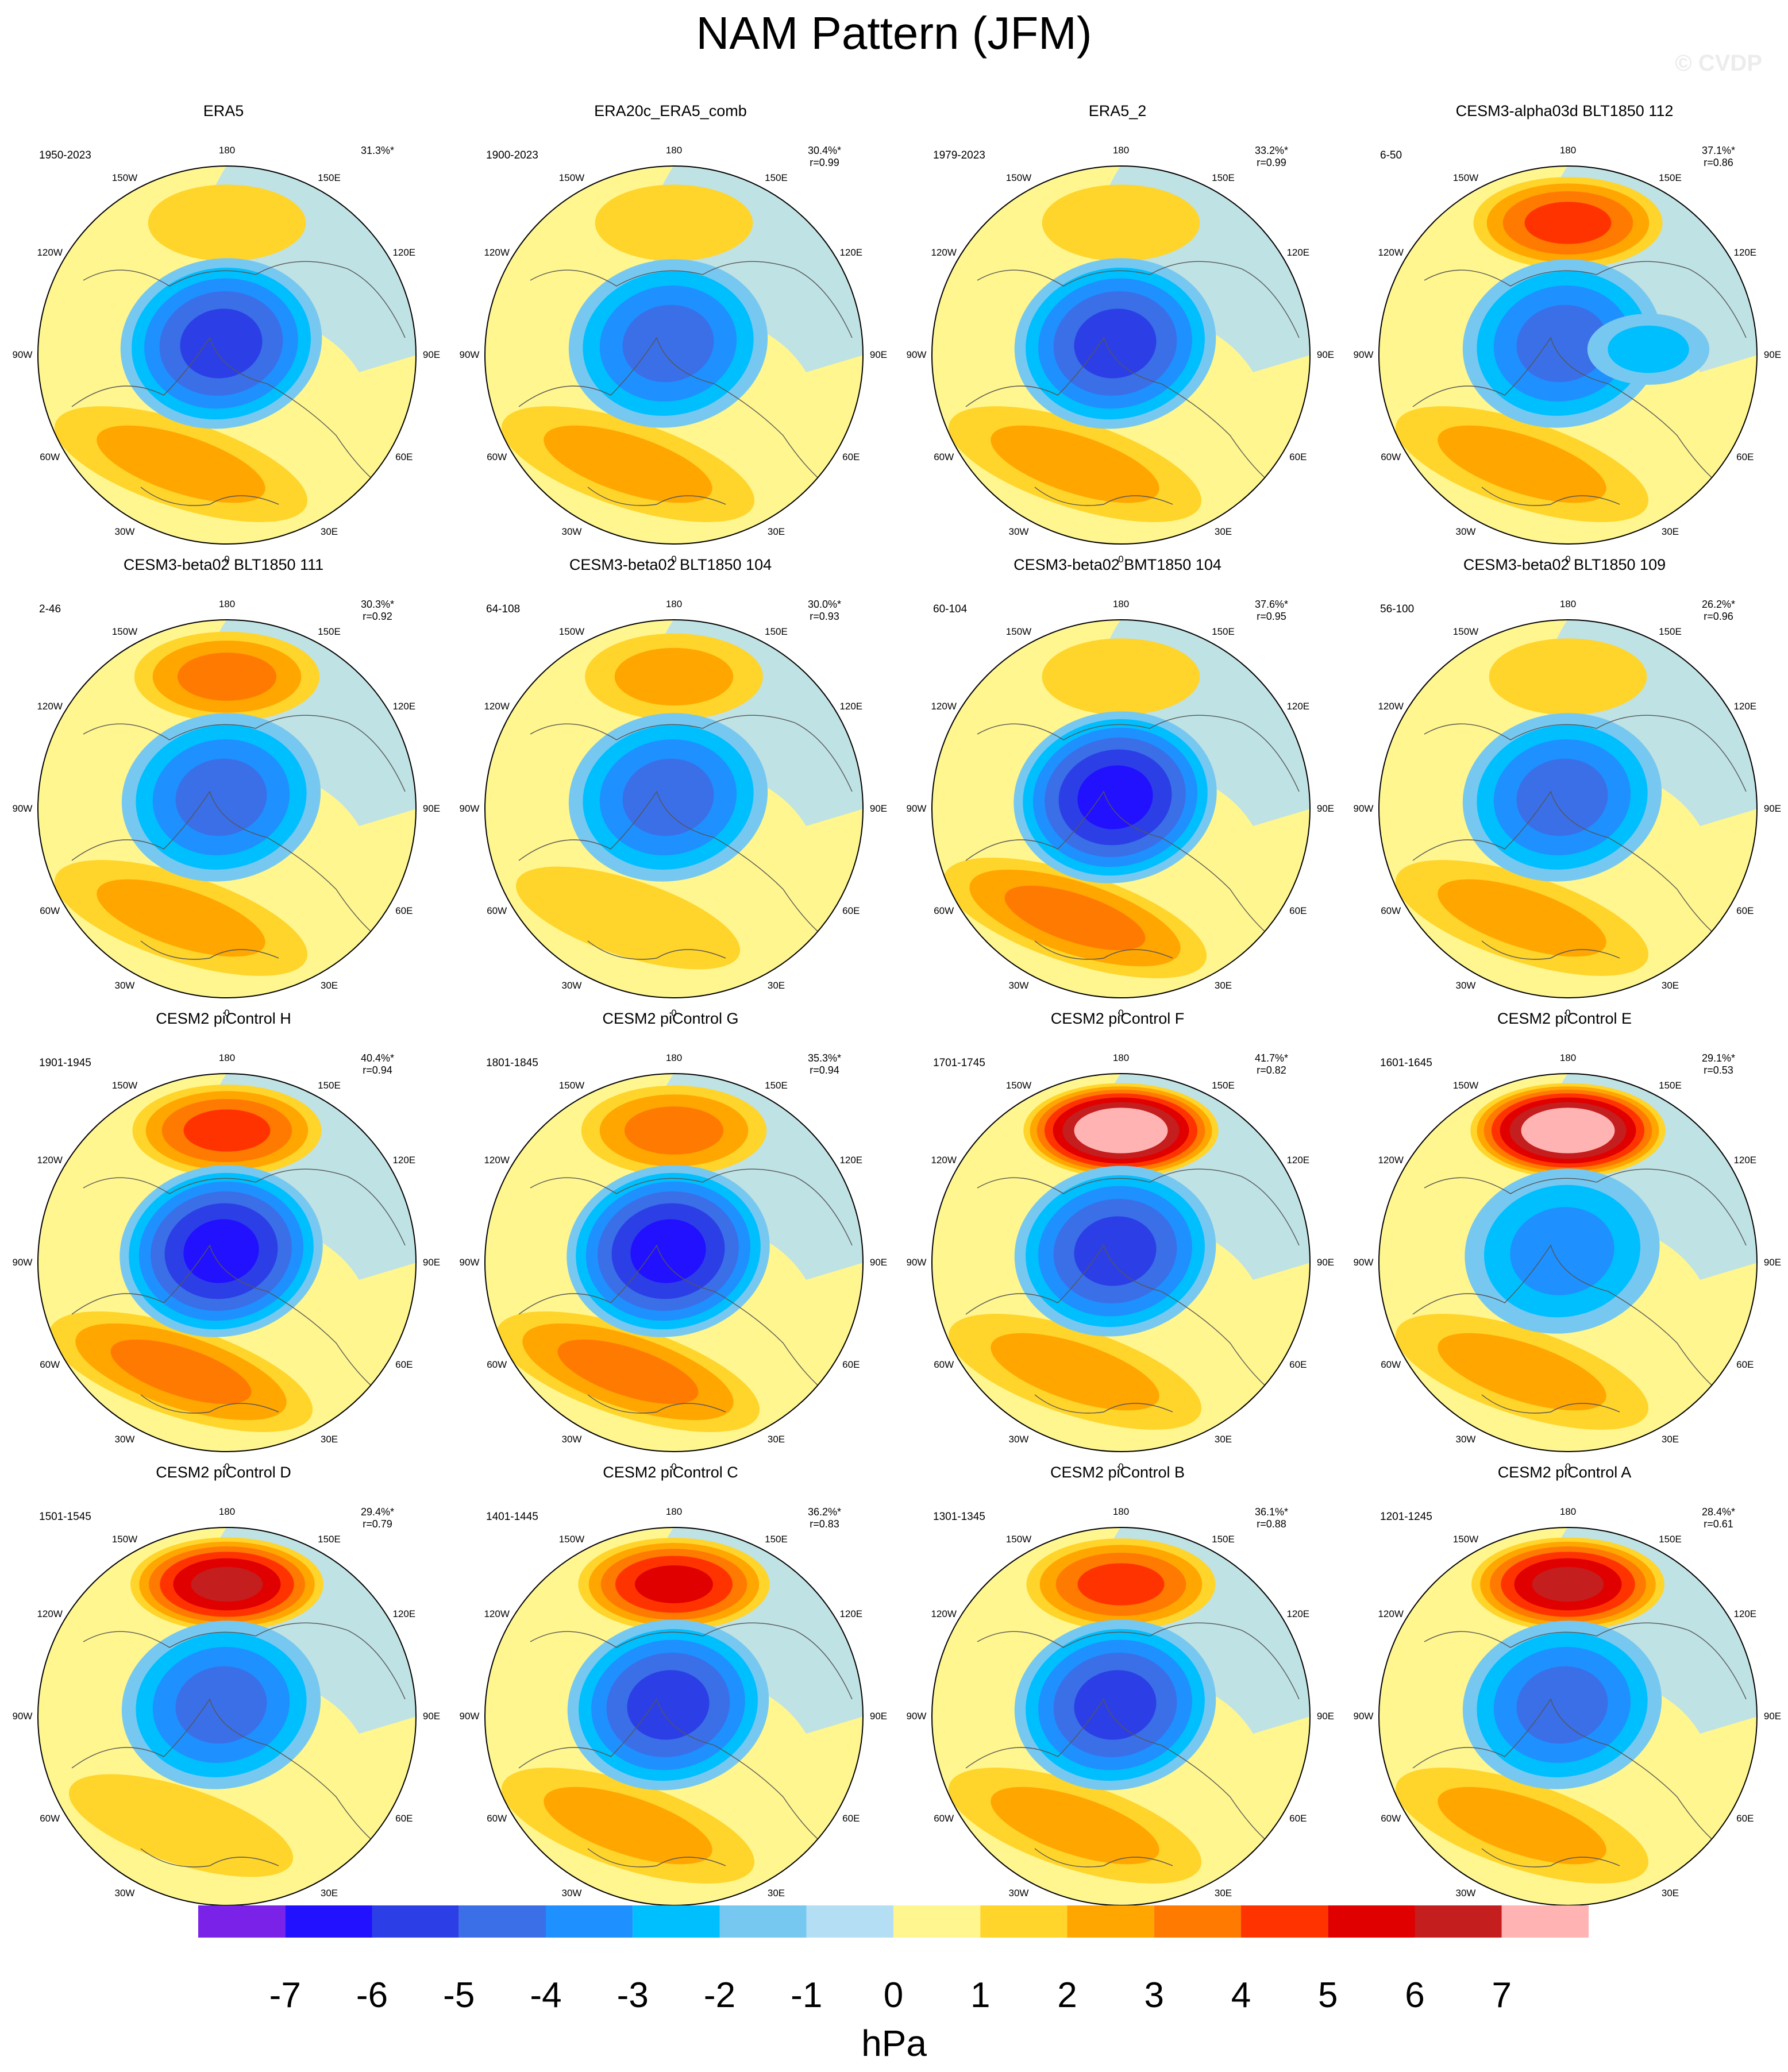 Image resolution: width=1788 pixels, height=2072 pixels. What do you see at coordinates (1271, 616) in the screenshot?
I see `panel-correlation: r=0.95` at bounding box center [1271, 616].